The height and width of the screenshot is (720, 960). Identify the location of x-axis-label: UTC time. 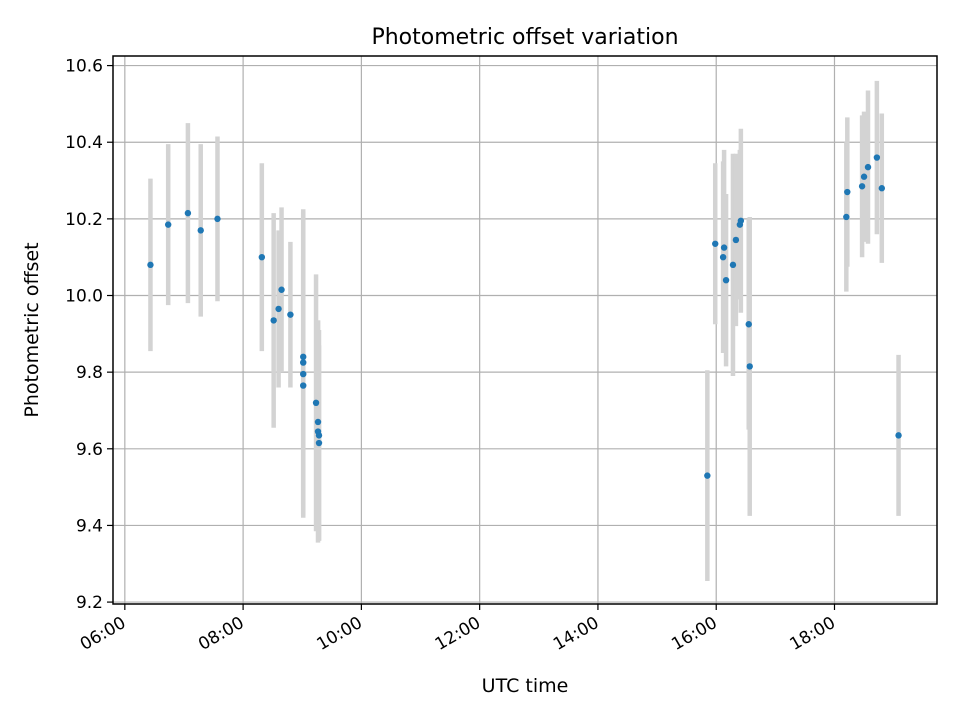
(525, 686).